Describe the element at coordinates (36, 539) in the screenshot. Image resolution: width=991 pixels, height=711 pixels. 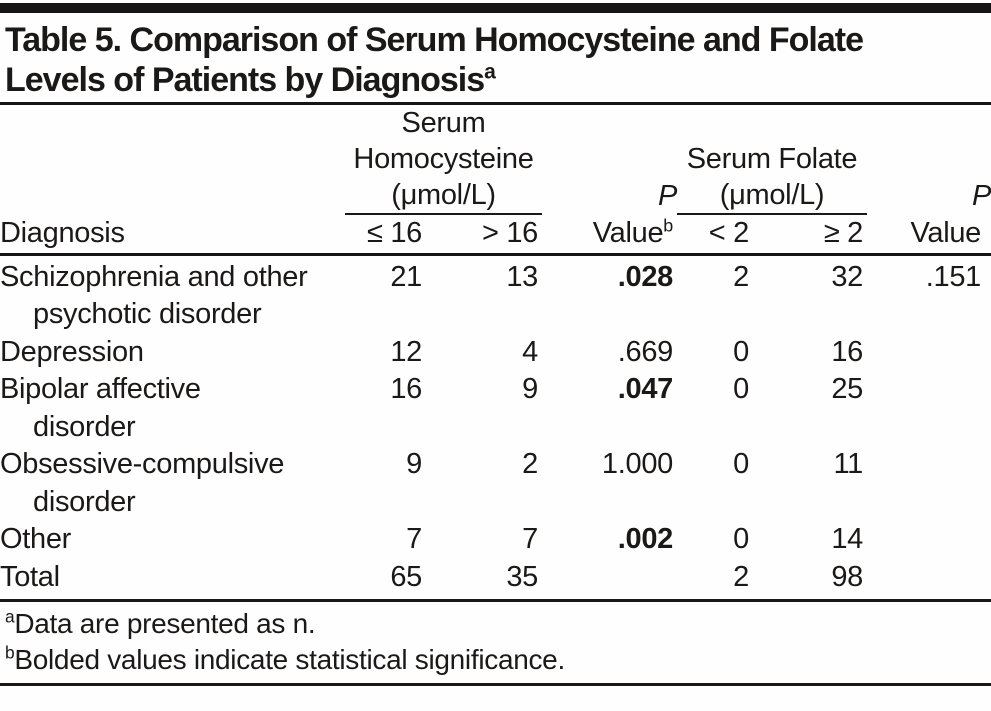
I see `diagnosis-line: Other` at that location.